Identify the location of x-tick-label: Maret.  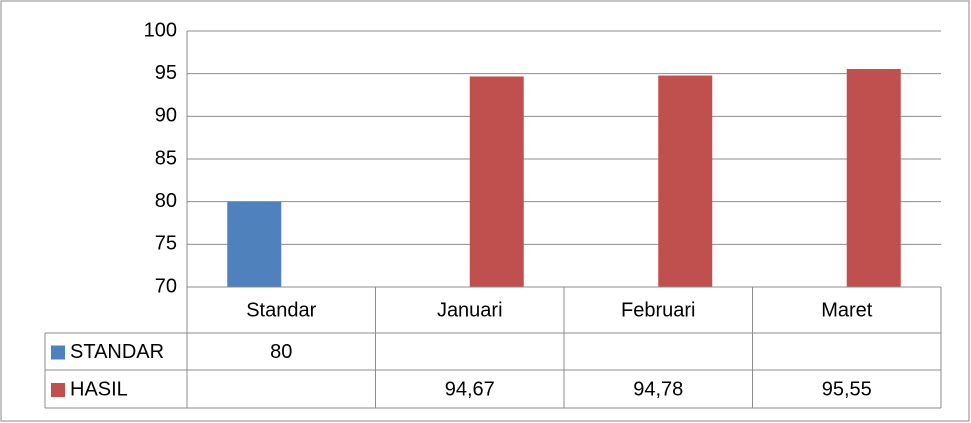
(847, 310).